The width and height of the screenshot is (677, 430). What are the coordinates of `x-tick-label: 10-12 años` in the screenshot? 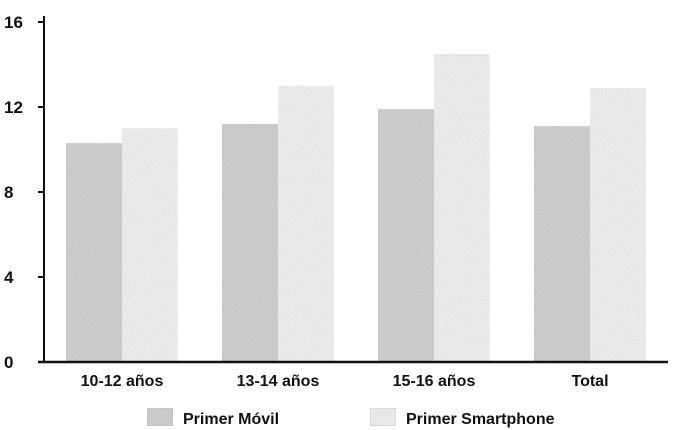 It's located at (122, 381).